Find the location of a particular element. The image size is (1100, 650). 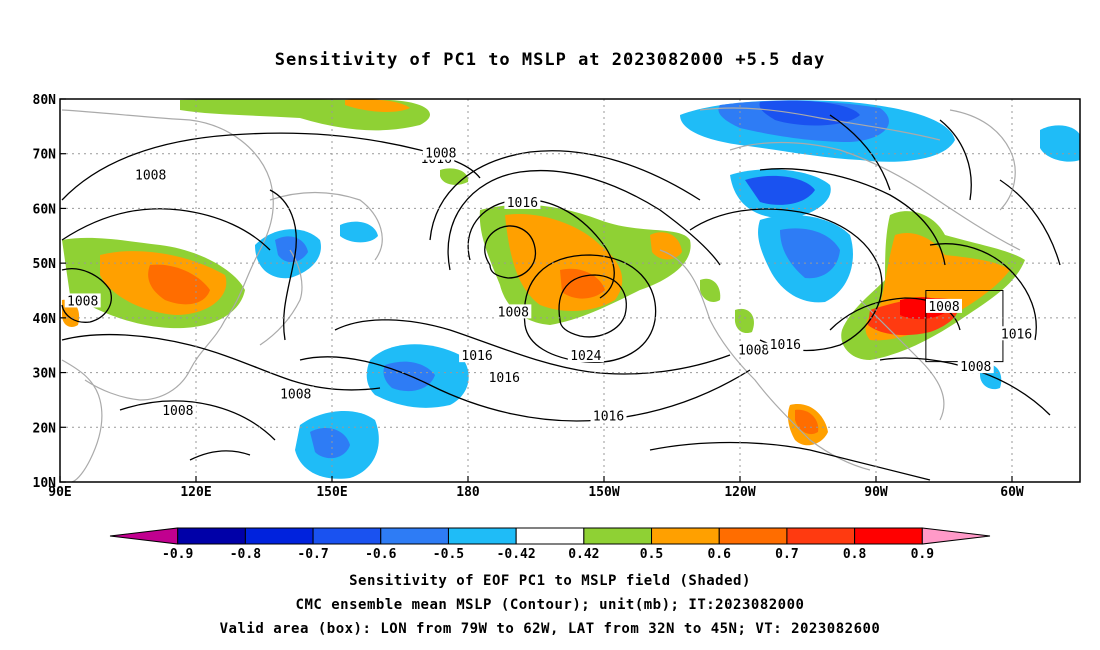

lat-tick-label: 20N is located at coordinates (45, 428).